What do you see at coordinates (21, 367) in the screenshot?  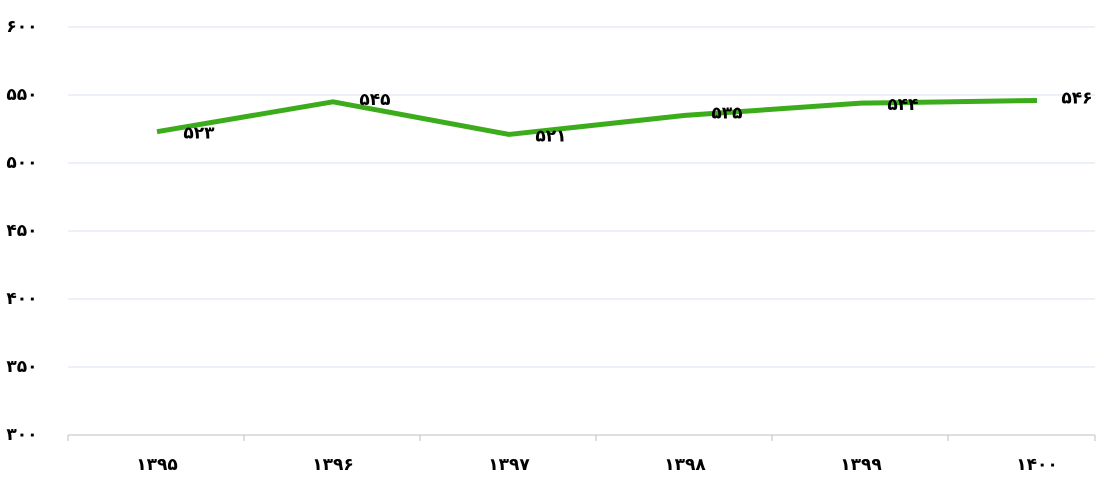 I see `y-tick-label: ۳۵۰` at bounding box center [21, 367].